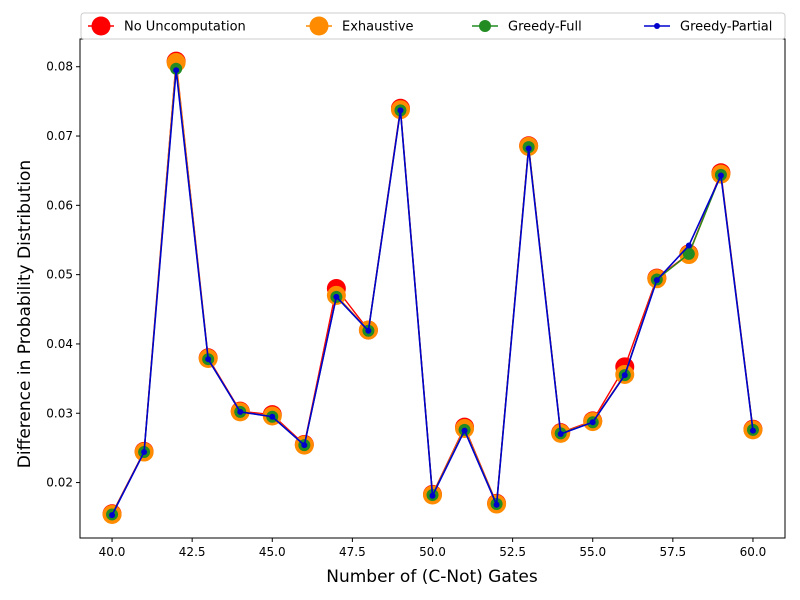 The height and width of the screenshot is (600, 800). Describe the element at coordinates (112, 552) in the screenshot. I see `x-tick-label: 40.0` at that location.